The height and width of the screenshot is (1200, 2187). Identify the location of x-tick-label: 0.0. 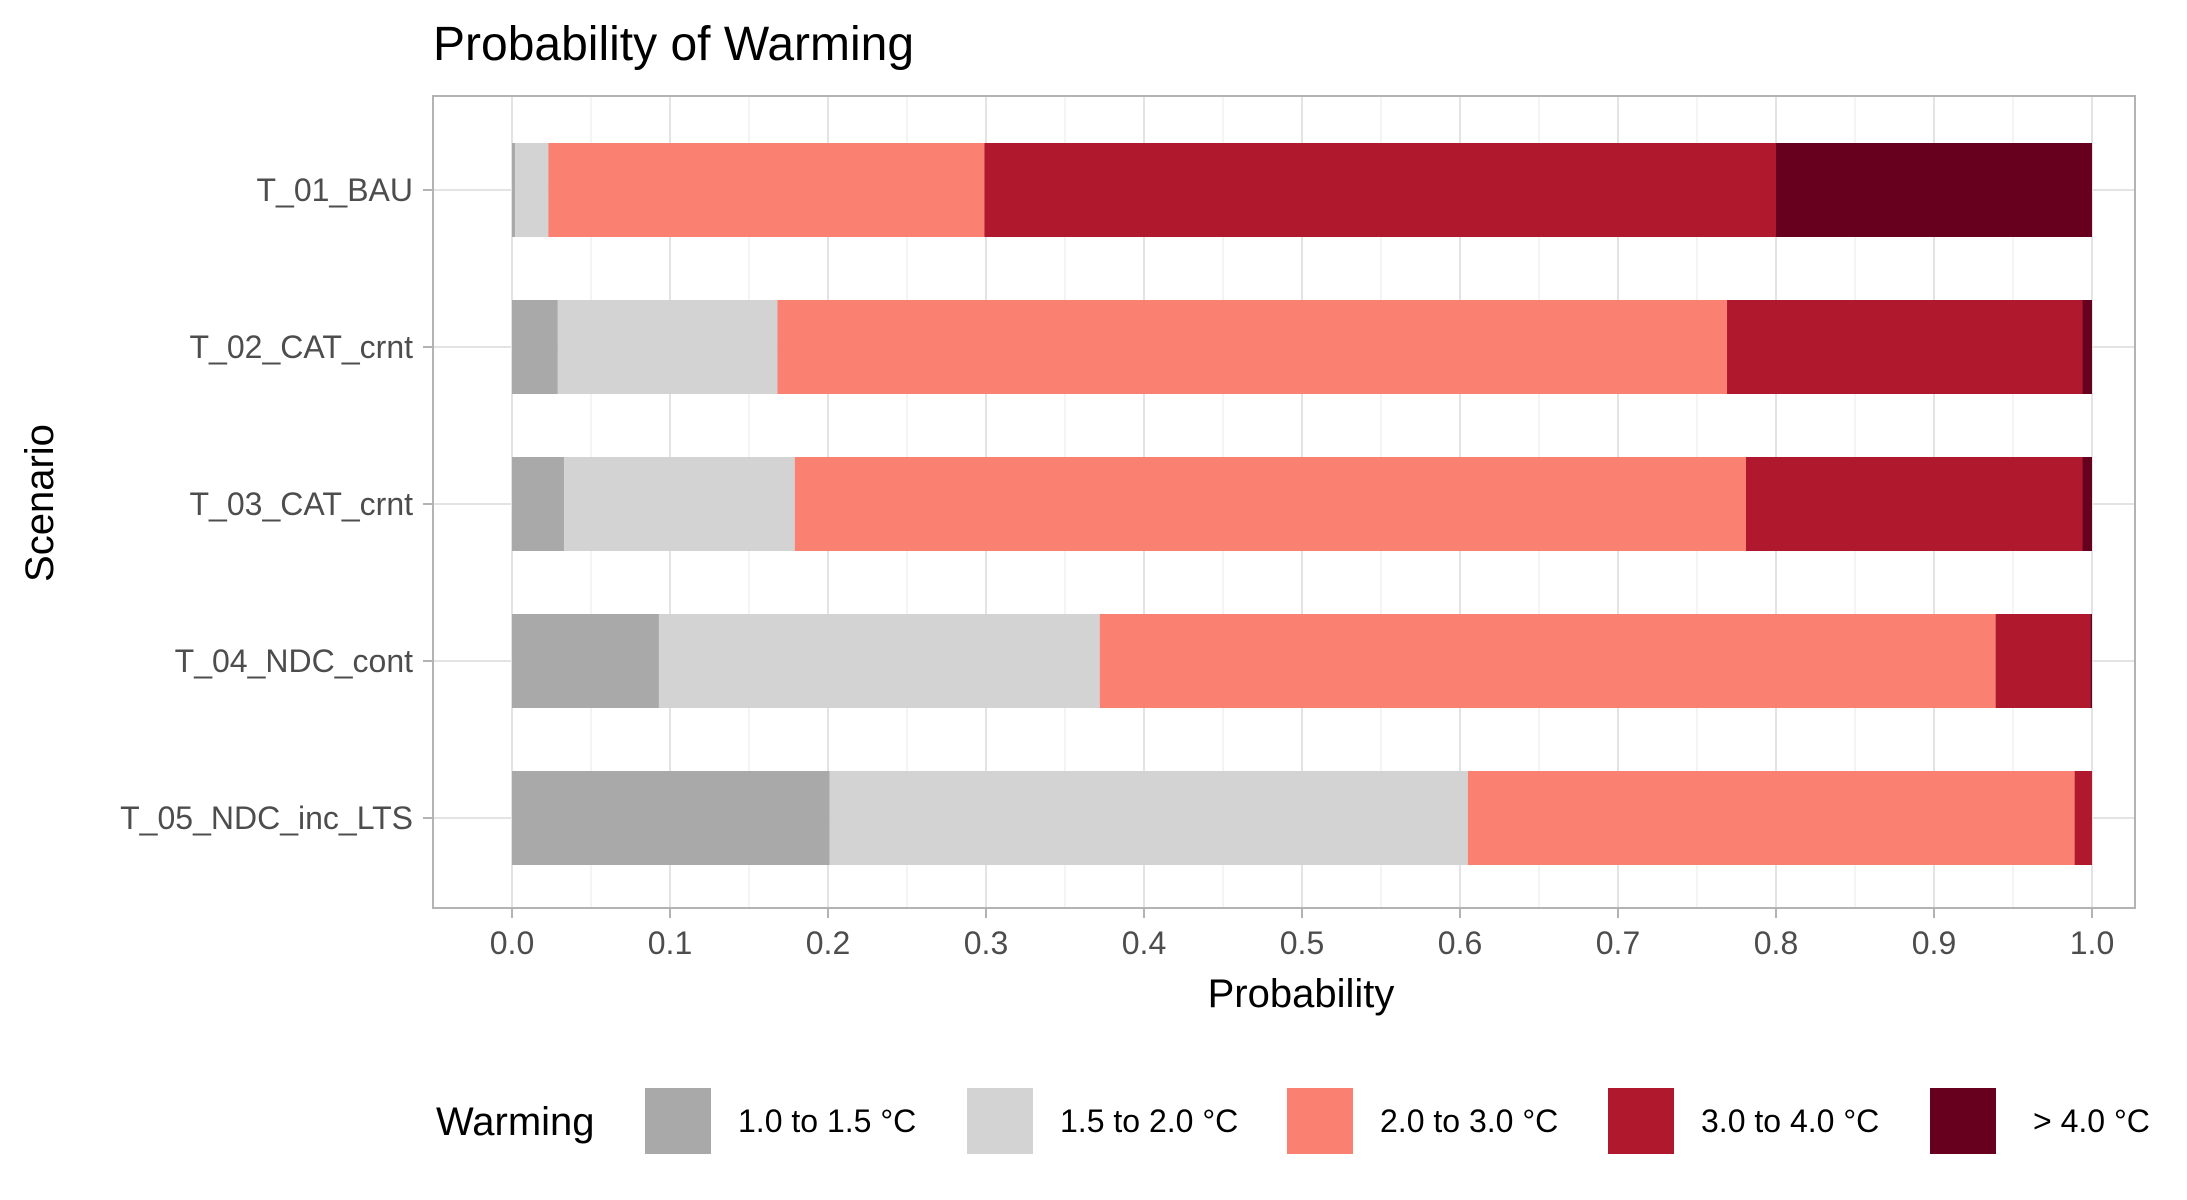
(512, 943).